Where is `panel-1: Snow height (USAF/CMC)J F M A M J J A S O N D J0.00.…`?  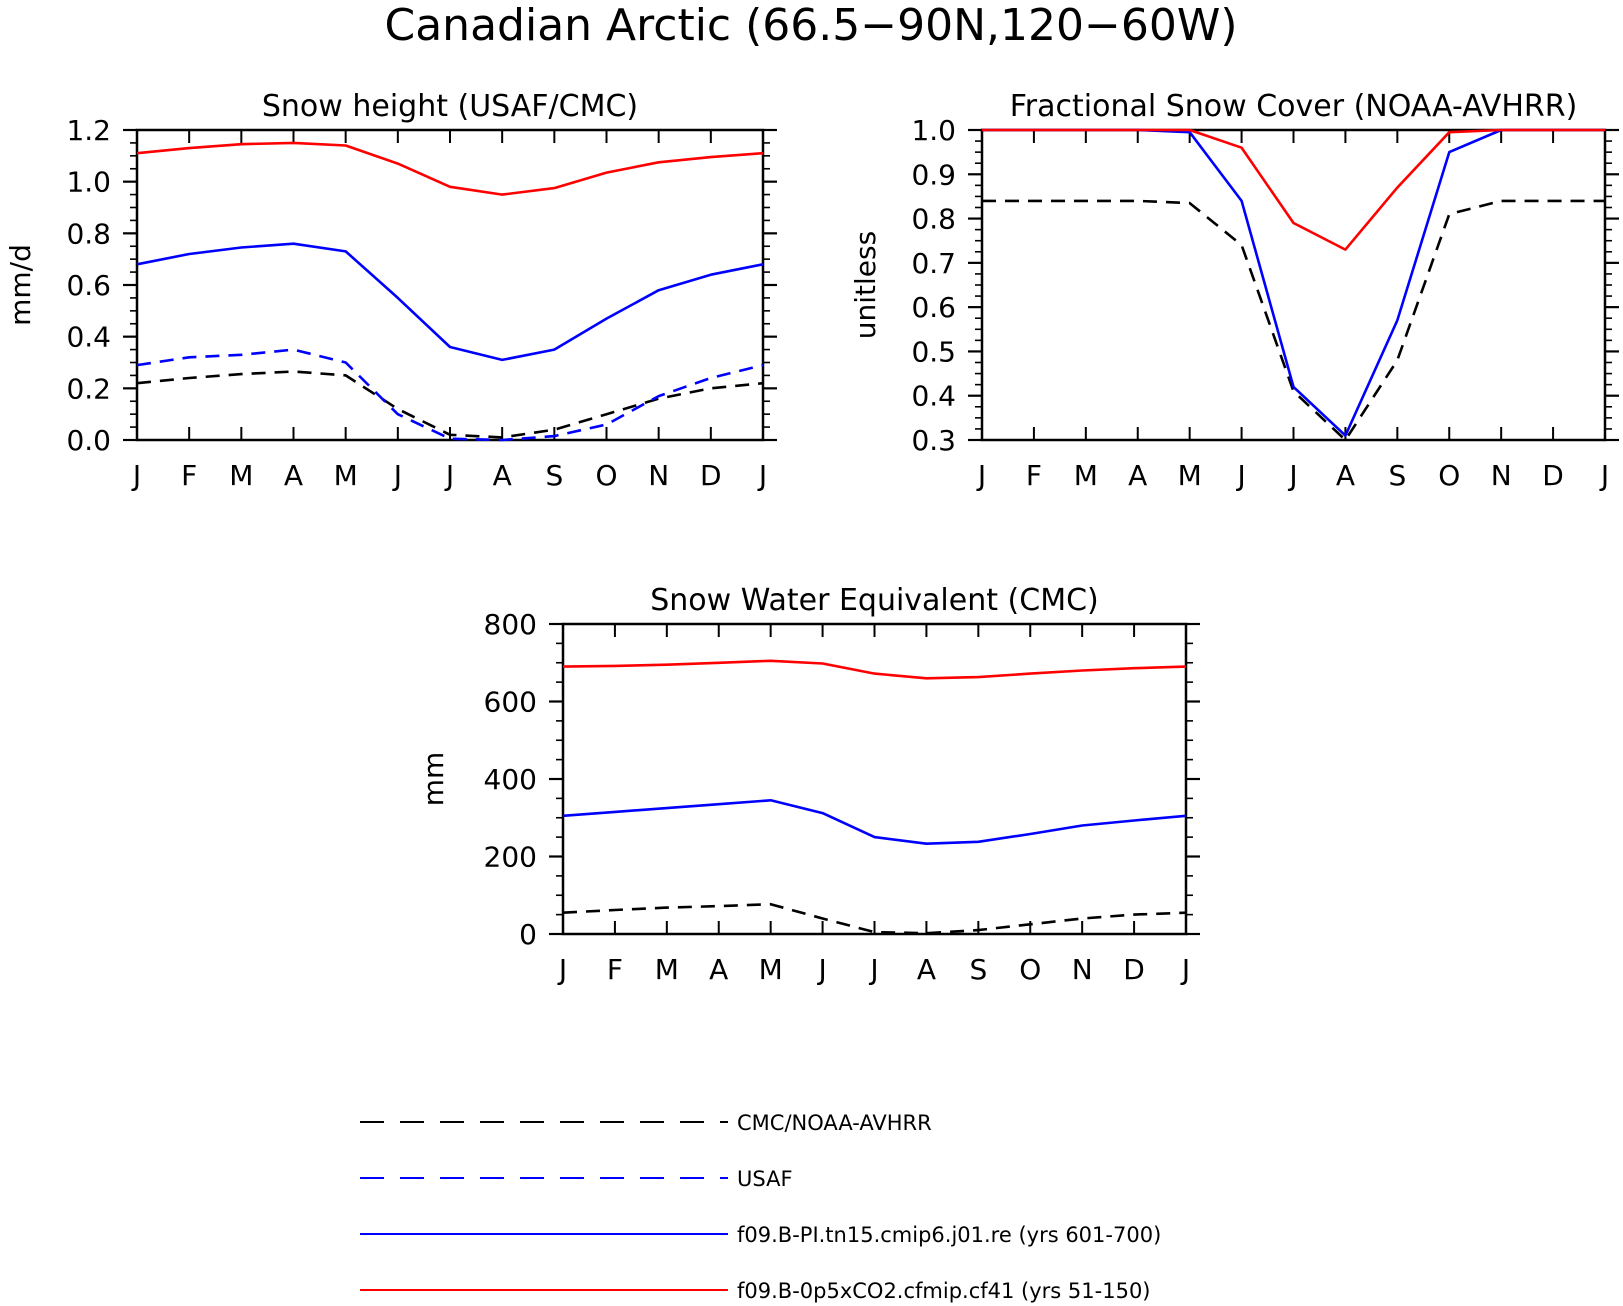
panel-1: Snow height (USAF/CMC)J F M A M J J A S O N D J0.00.… is located at coordinates (390, 290).